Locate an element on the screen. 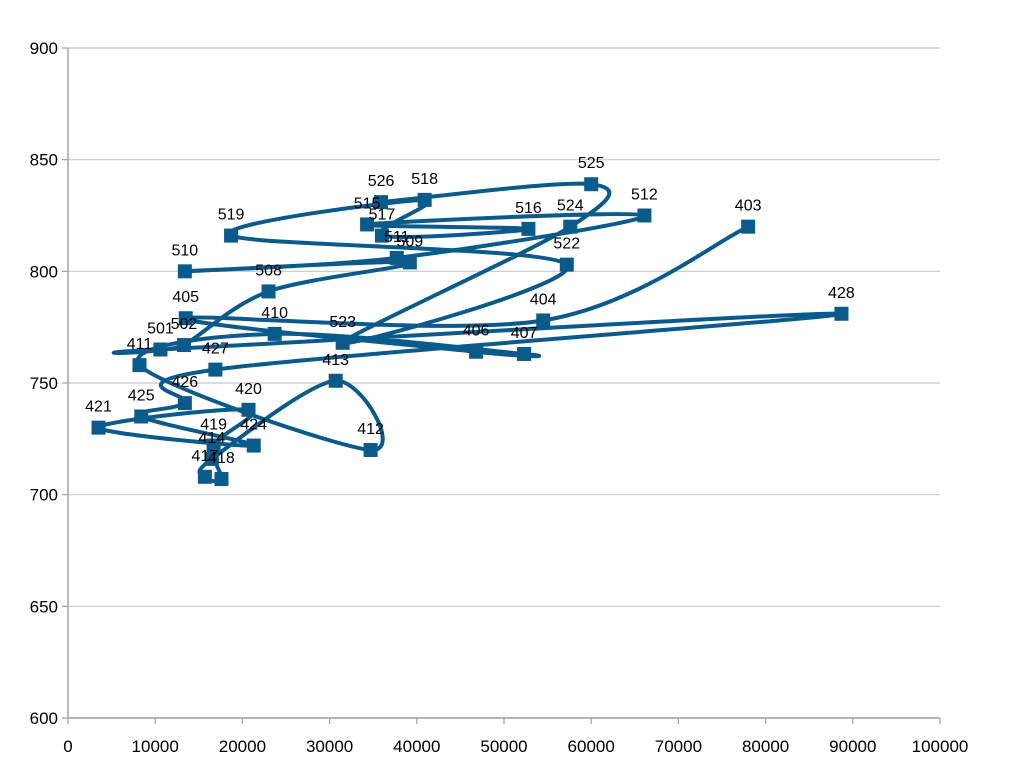  data-point-label: 525 is located at coordinates (591, 163).